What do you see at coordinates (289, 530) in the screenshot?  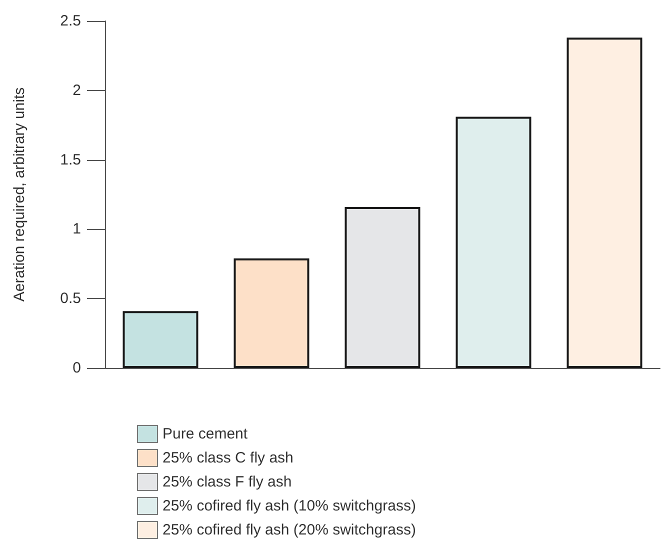 I see `legend-label: 25% cofired fly ash (20% switchgrass)` at bounding box center [289, 530].